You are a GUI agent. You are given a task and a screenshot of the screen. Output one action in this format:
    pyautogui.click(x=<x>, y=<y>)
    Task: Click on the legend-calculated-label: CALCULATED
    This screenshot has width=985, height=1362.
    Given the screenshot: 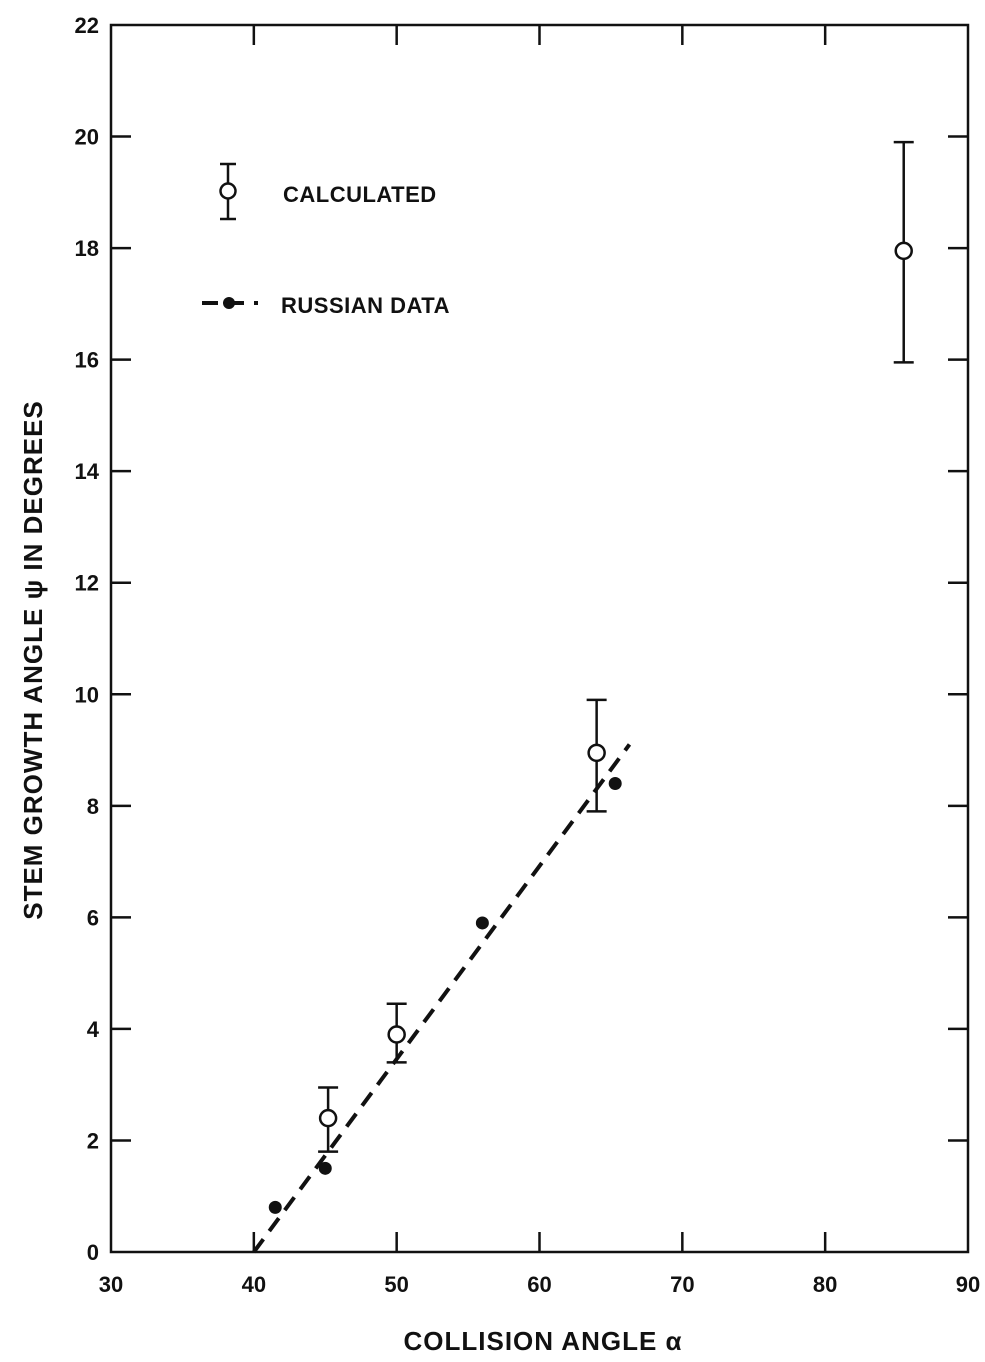 What is the action you would take?
    pyautogui.click(x=360, y=194)
    